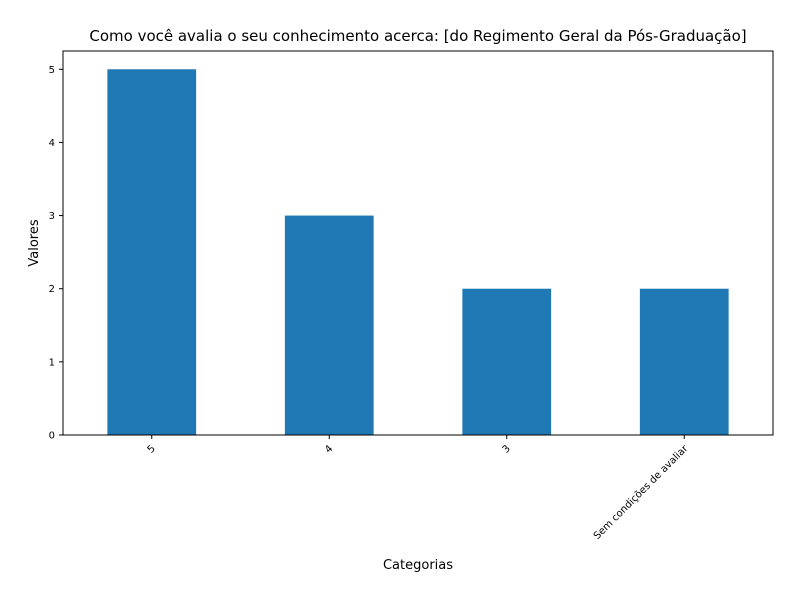 The image size is (800, 605). Describe the element at coordinates (52, 289) in the screenshot. I see `y-tick-label: 2` at that location.